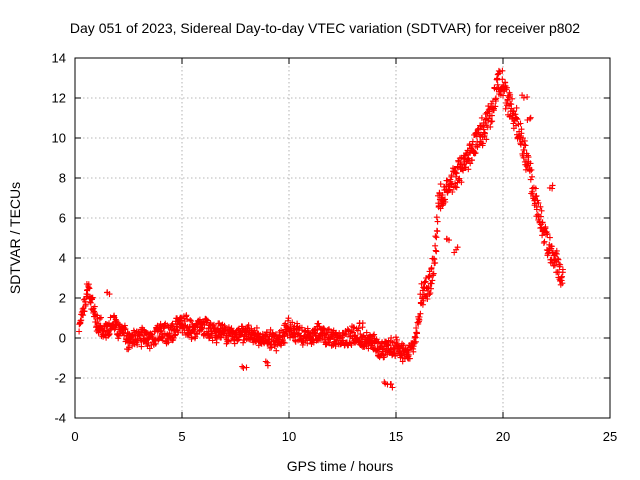 The image size is (640, 480). Describe the element at coordinates (62, 298) in the screenshot. I see `y-tick-label: 2` at that location.